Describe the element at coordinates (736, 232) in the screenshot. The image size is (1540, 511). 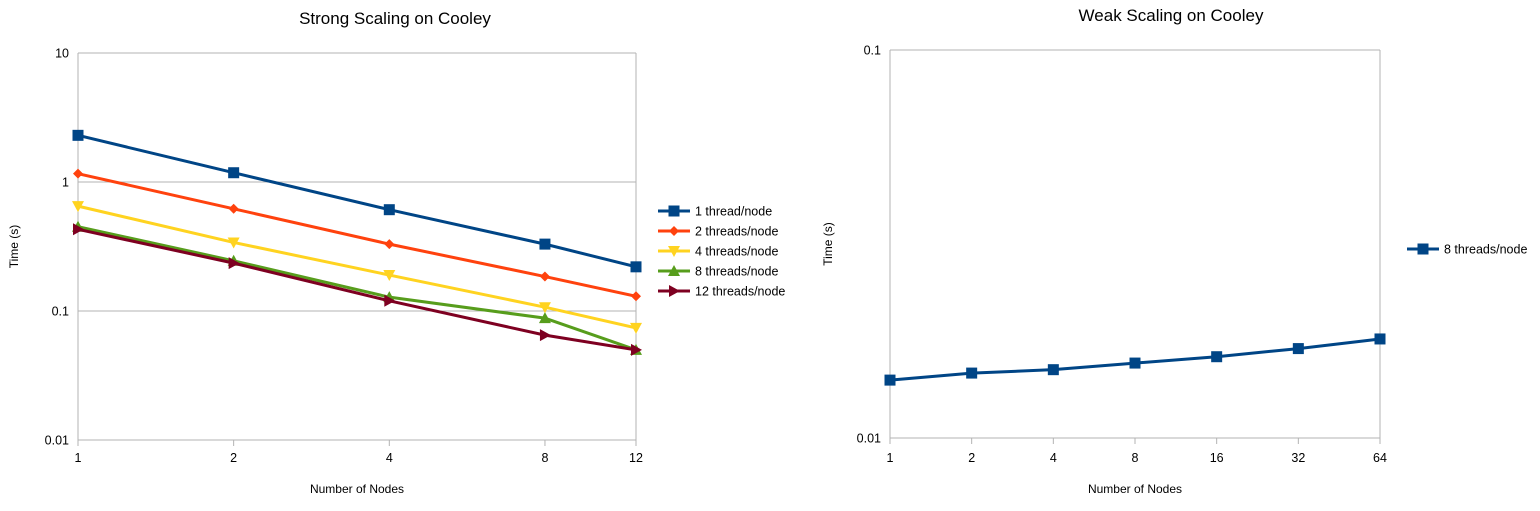
I see `legend-label: 2 threads/node` at that location.